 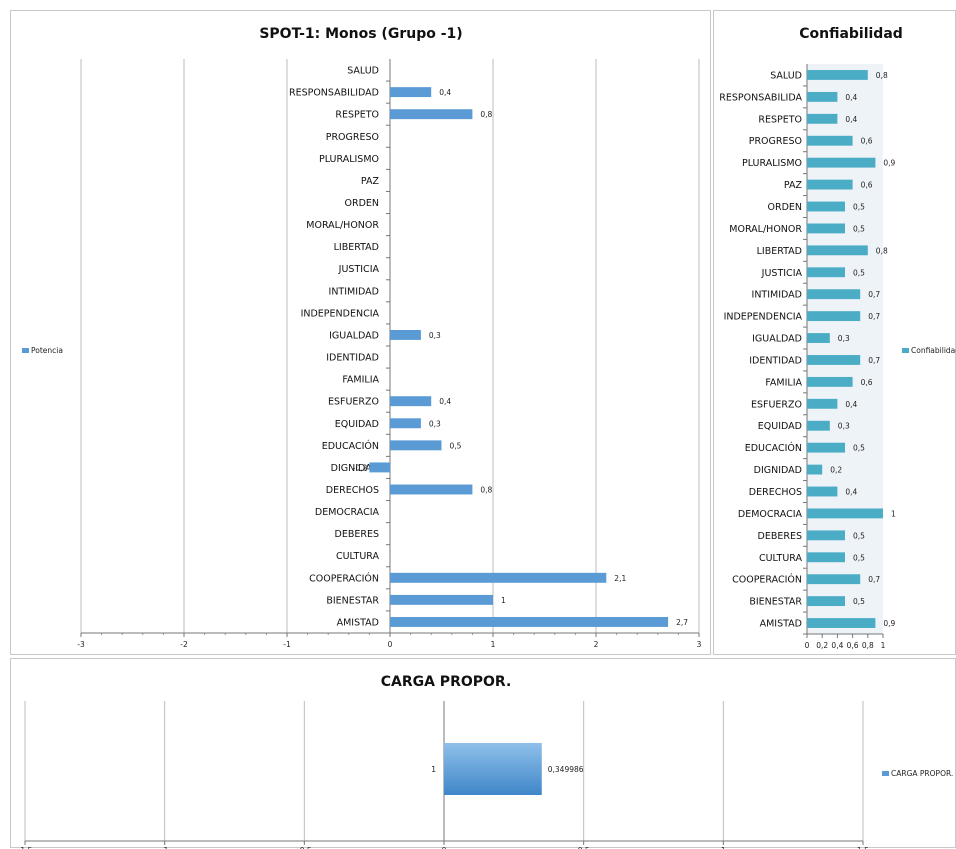 I want to click on category-label: INTIMIDAD, so click(x=354, y=291).